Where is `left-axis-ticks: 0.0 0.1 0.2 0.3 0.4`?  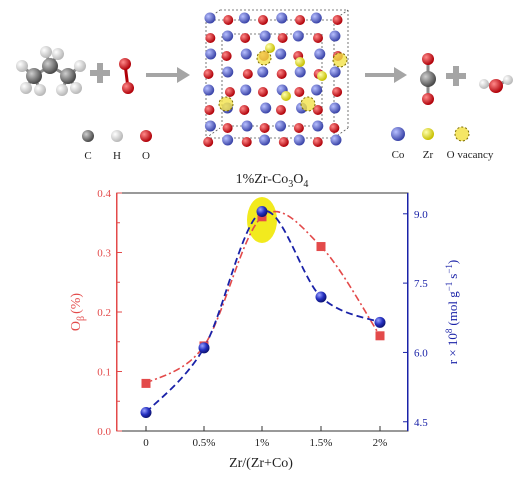
left-axis-ticks: 0.0 0.1 0.2 0.3 0.4 is located at coordinates (109, 313).